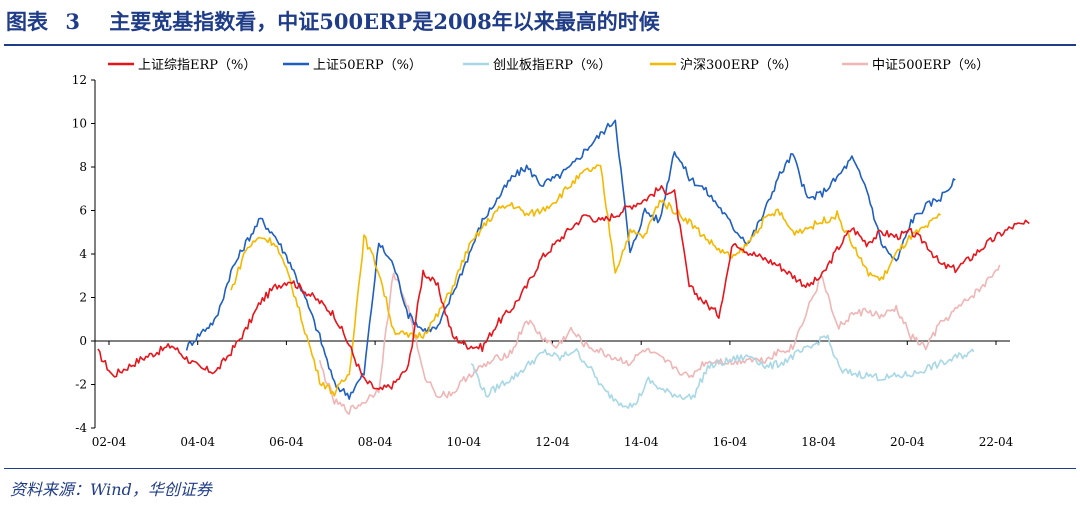 This screenshot has height=515, width=1080. I want to click on y-tick-label: -4, so click(81, 428).